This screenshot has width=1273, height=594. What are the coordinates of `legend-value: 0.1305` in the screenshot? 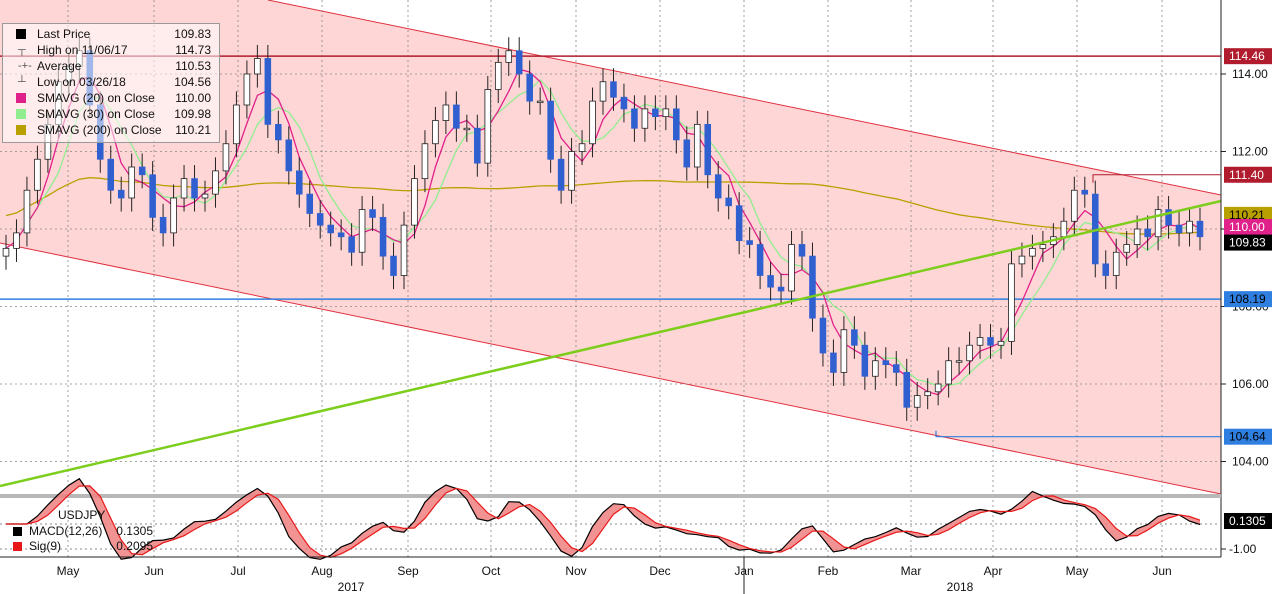 It's located at (134, 531).